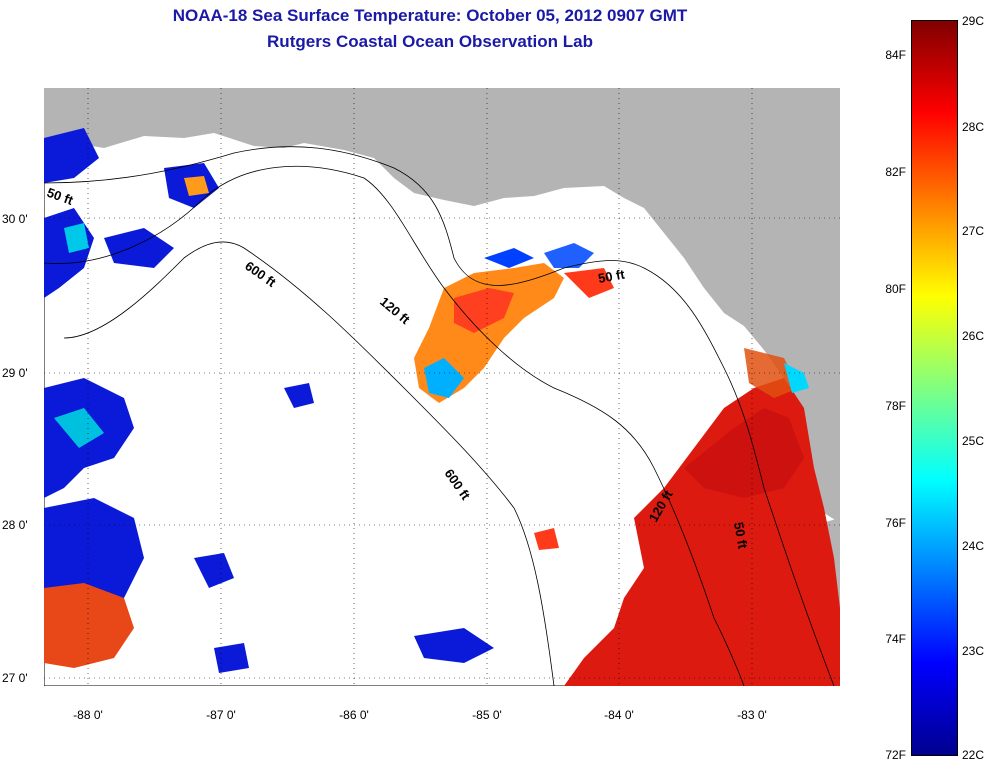 This screenshot has height=770, width=992. I want to click on celsius-label: 26C, so click(973, 336).